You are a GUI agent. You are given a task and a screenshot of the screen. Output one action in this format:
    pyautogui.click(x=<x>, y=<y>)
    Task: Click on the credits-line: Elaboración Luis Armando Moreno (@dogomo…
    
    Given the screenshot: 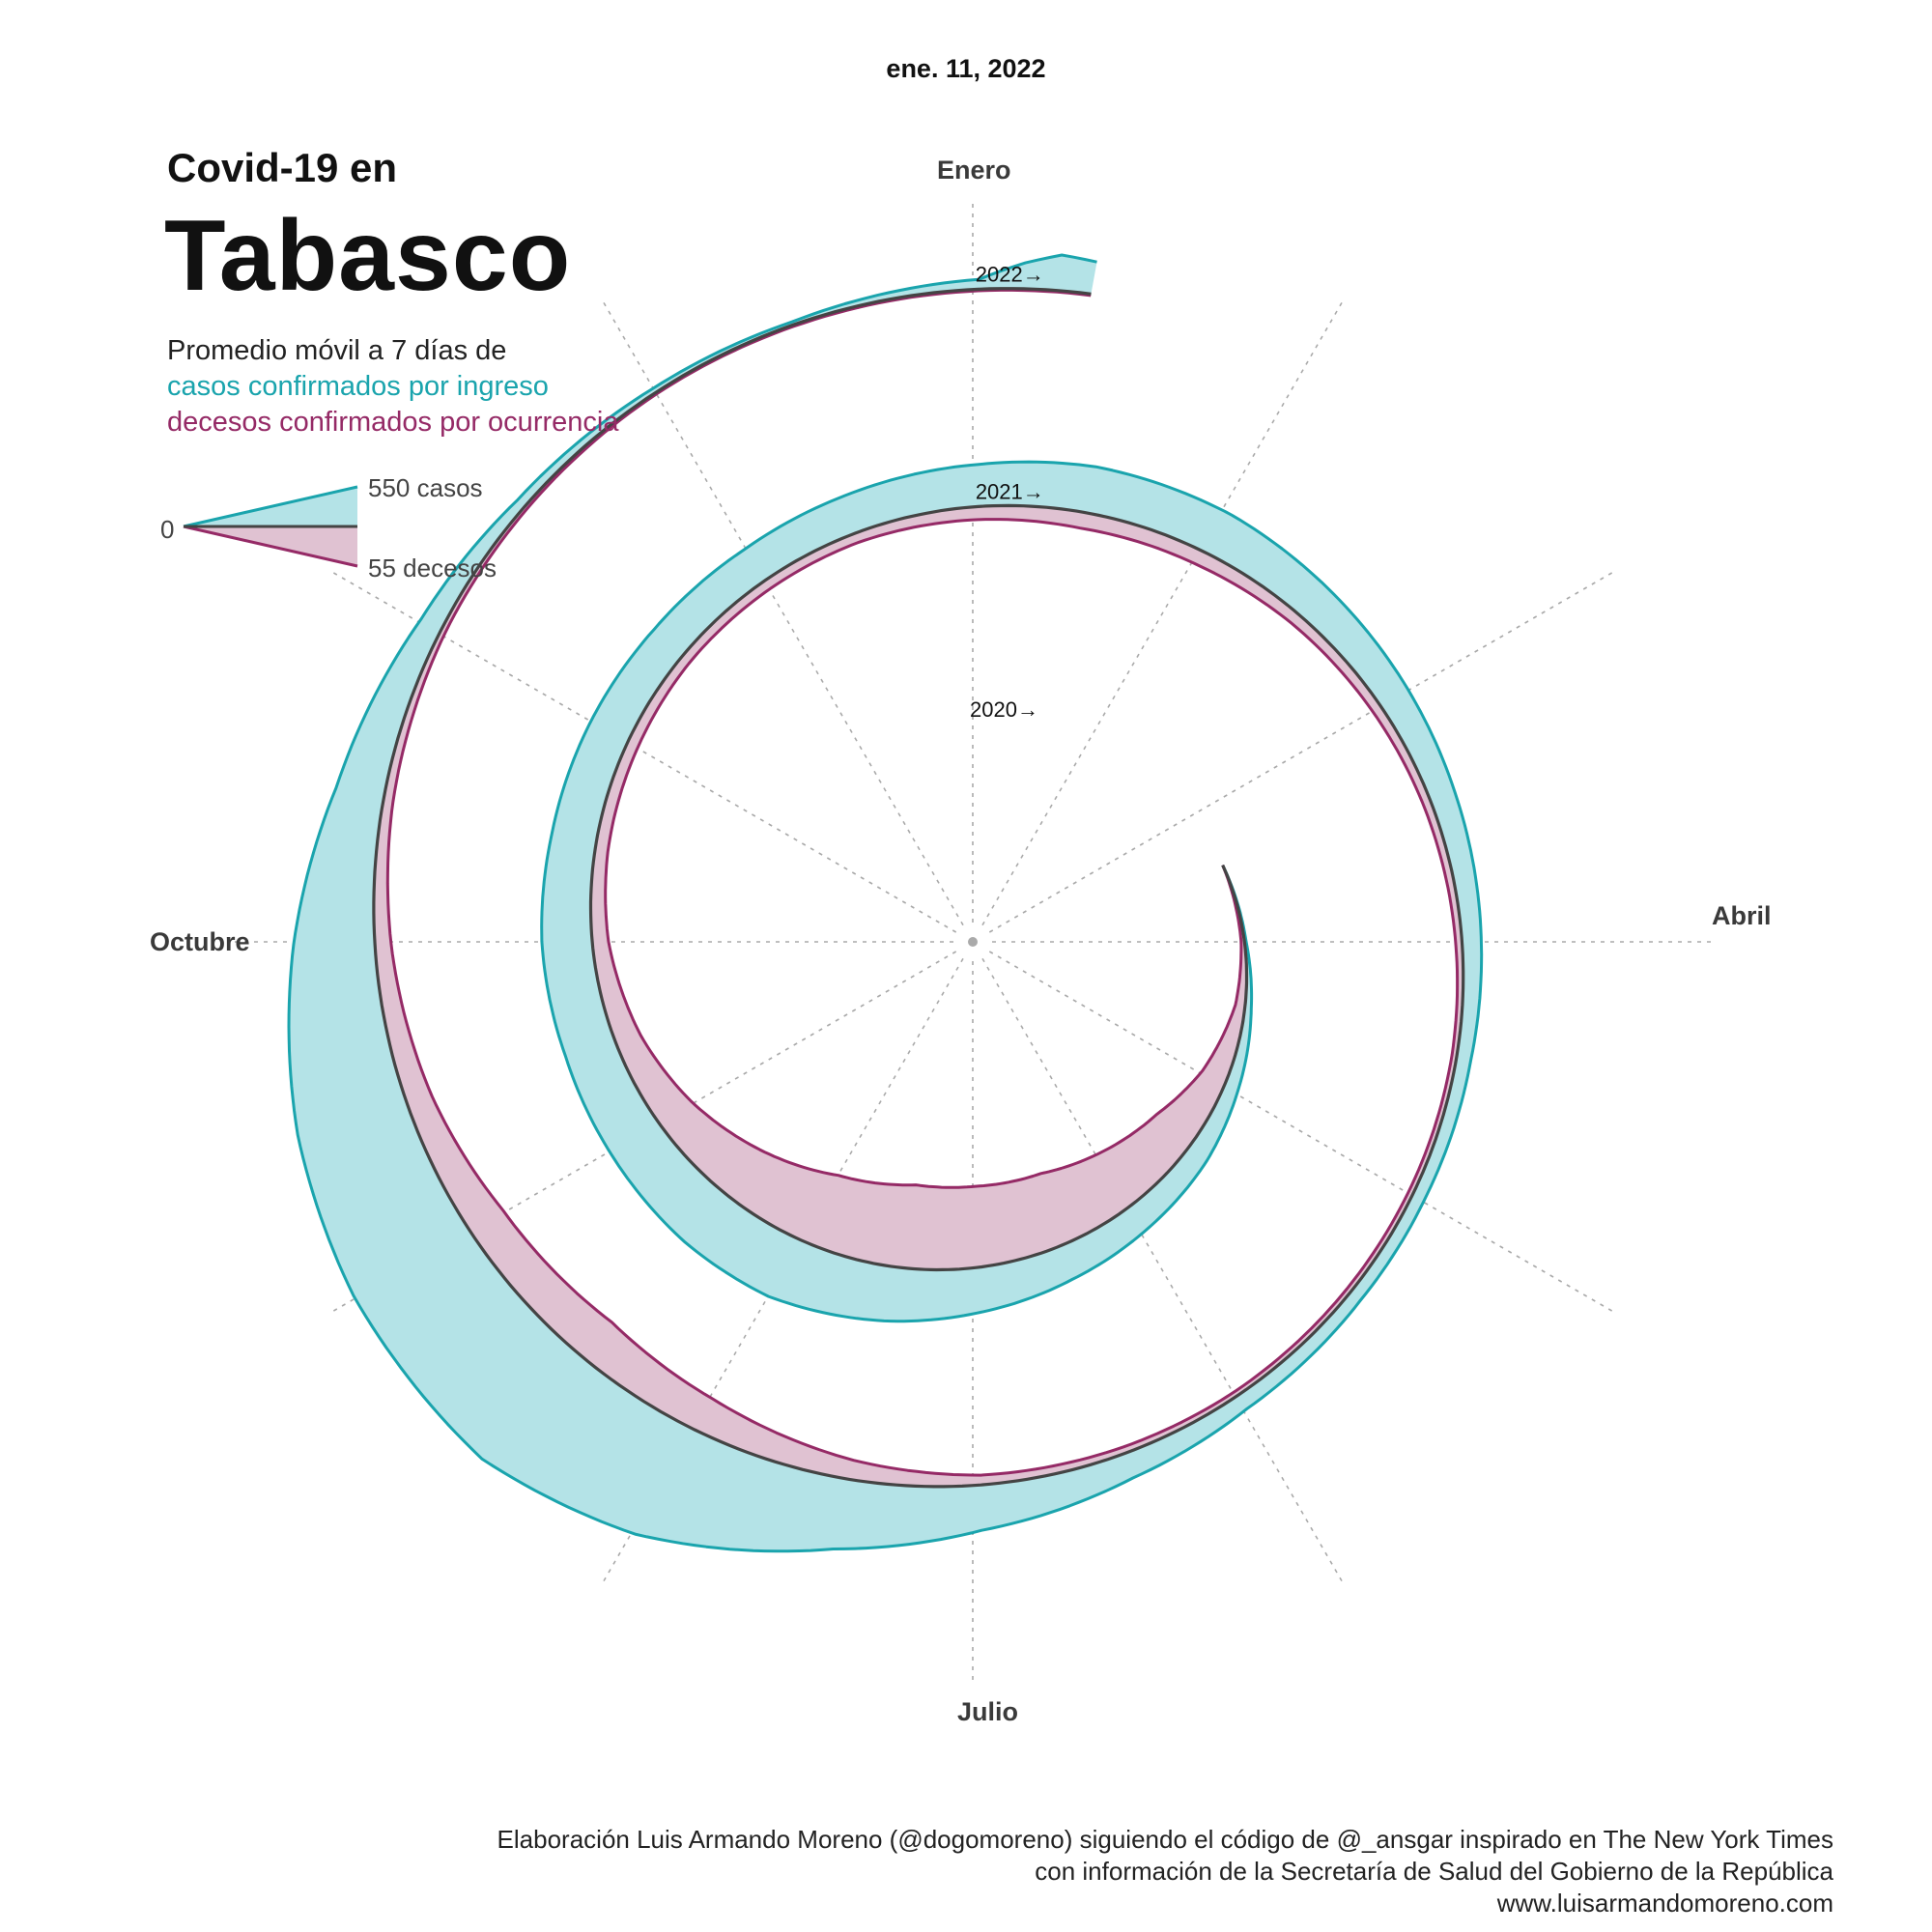 What is the action you would take?
    pyautogui.click(x=1165, y=1839)
    